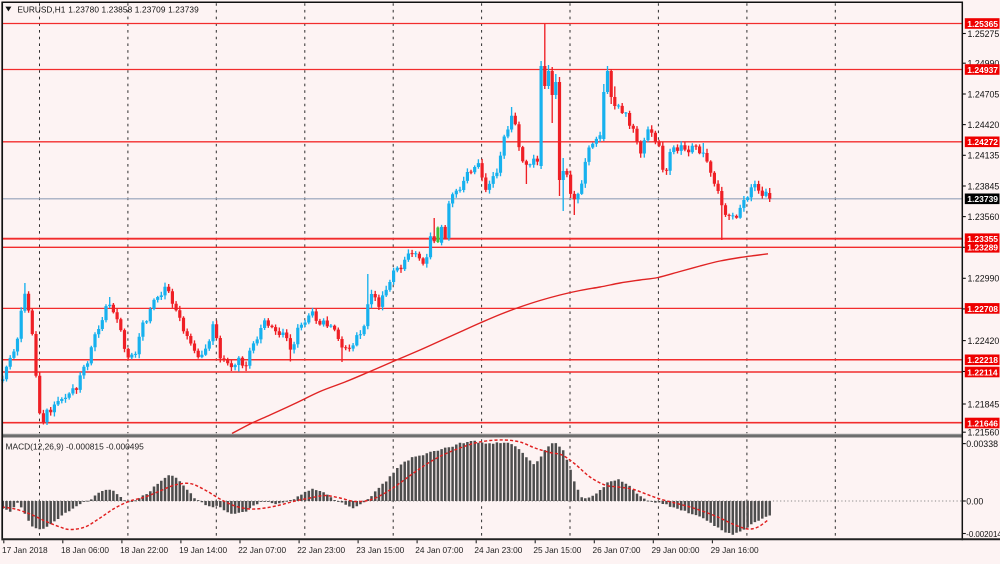 The height and width of the screenshot is (564, 1000). I want to click on svg-text: 0.00, so click(974, 501).